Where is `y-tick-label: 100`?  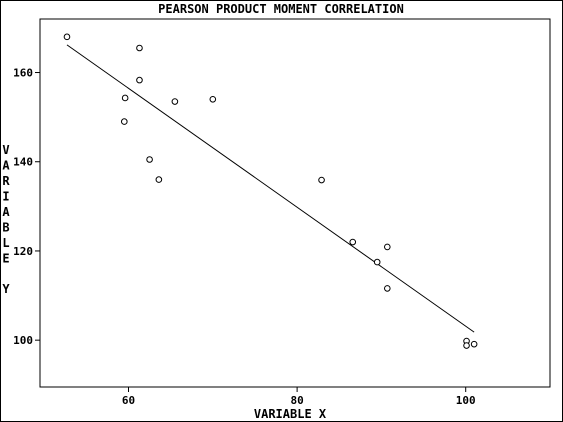 y-tick-label: 100 is located at coordinates (23, 340).